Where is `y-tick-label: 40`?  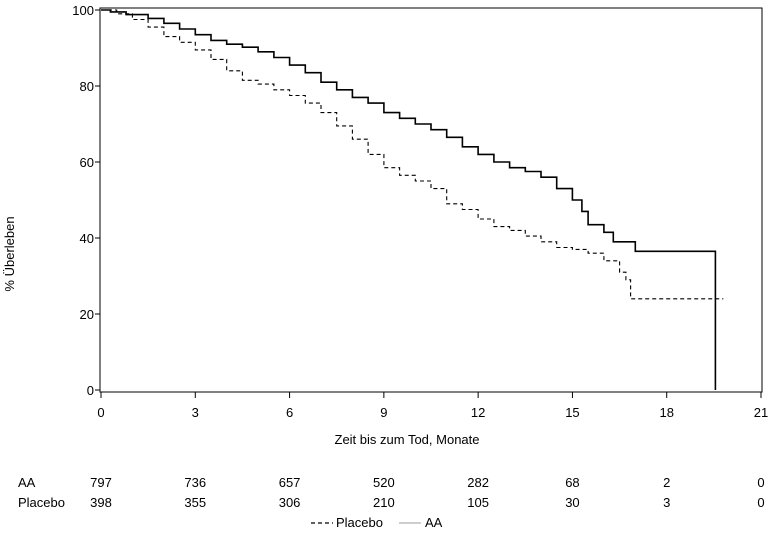 y-tick-label: 40 is located at coordinates (87, 238).